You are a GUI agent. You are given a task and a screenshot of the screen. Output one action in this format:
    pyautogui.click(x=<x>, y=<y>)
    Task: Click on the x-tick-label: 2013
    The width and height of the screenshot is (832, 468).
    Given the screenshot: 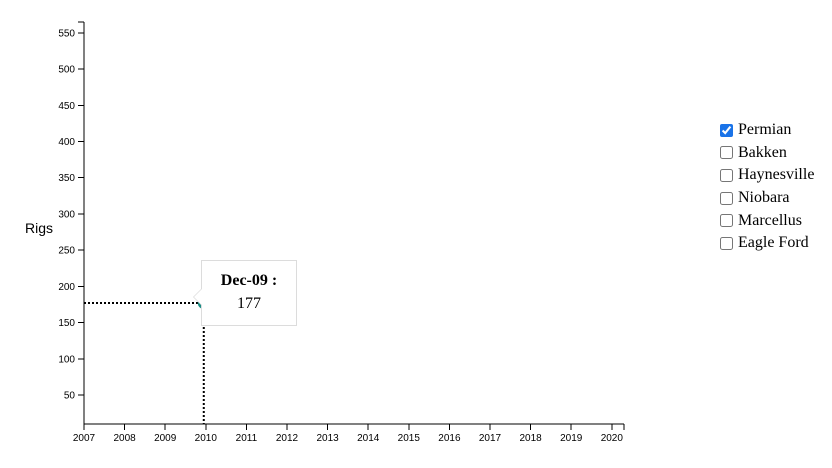 What is the action you would take?
    pyautogui.click(x=327, y=438)
    